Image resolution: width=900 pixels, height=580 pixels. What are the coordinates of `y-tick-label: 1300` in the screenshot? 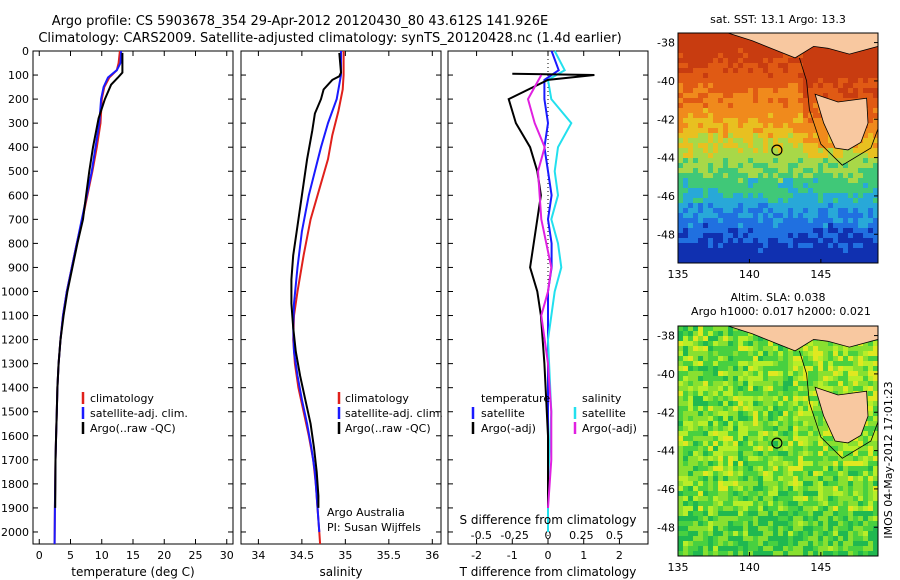 It's located at (15, 364).